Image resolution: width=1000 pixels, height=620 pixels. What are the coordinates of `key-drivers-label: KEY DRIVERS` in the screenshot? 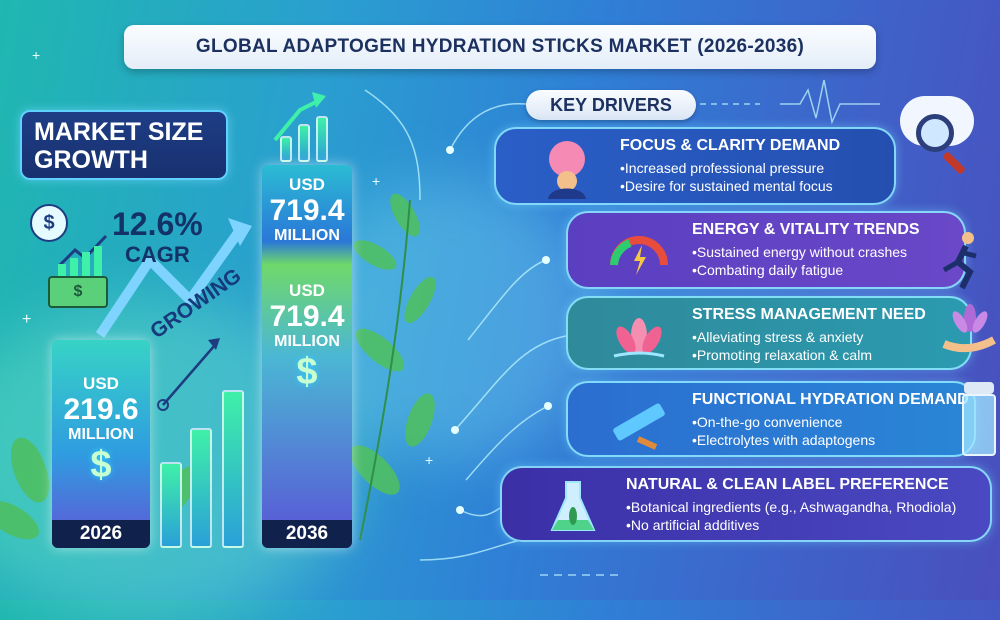 It's located at (611, 104).